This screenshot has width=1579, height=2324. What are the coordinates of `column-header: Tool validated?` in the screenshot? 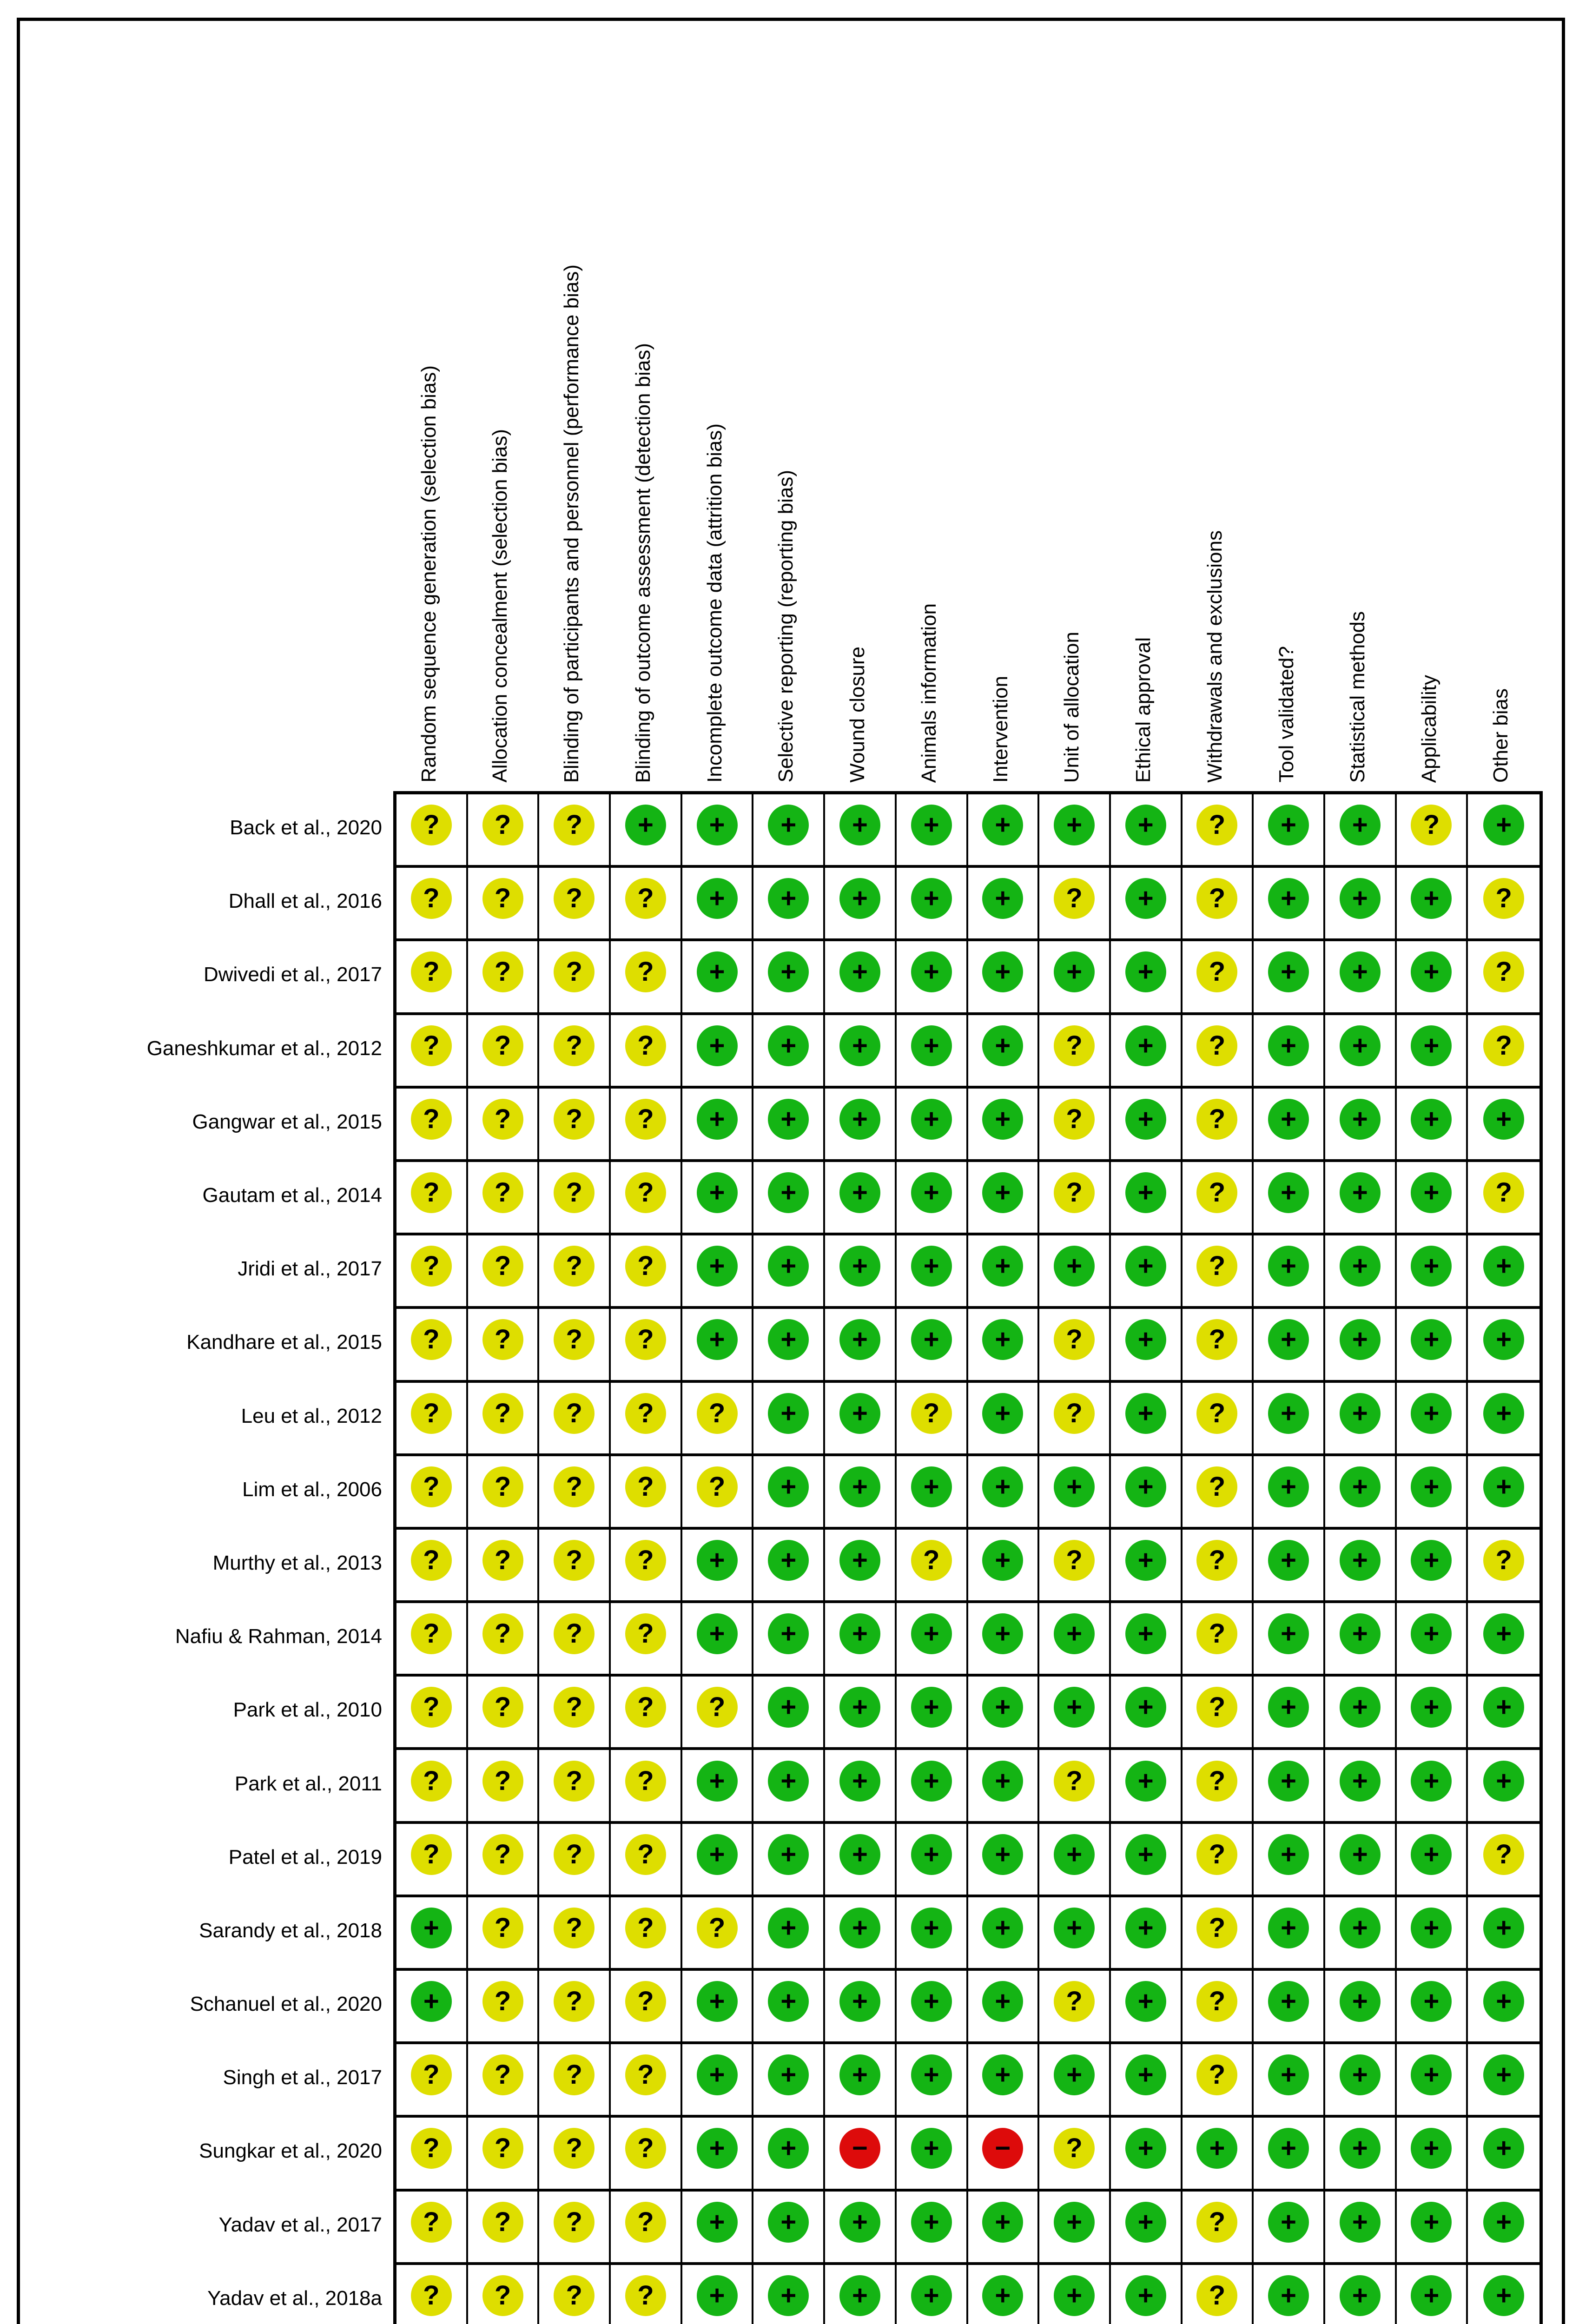 It's located at (1286, 718).